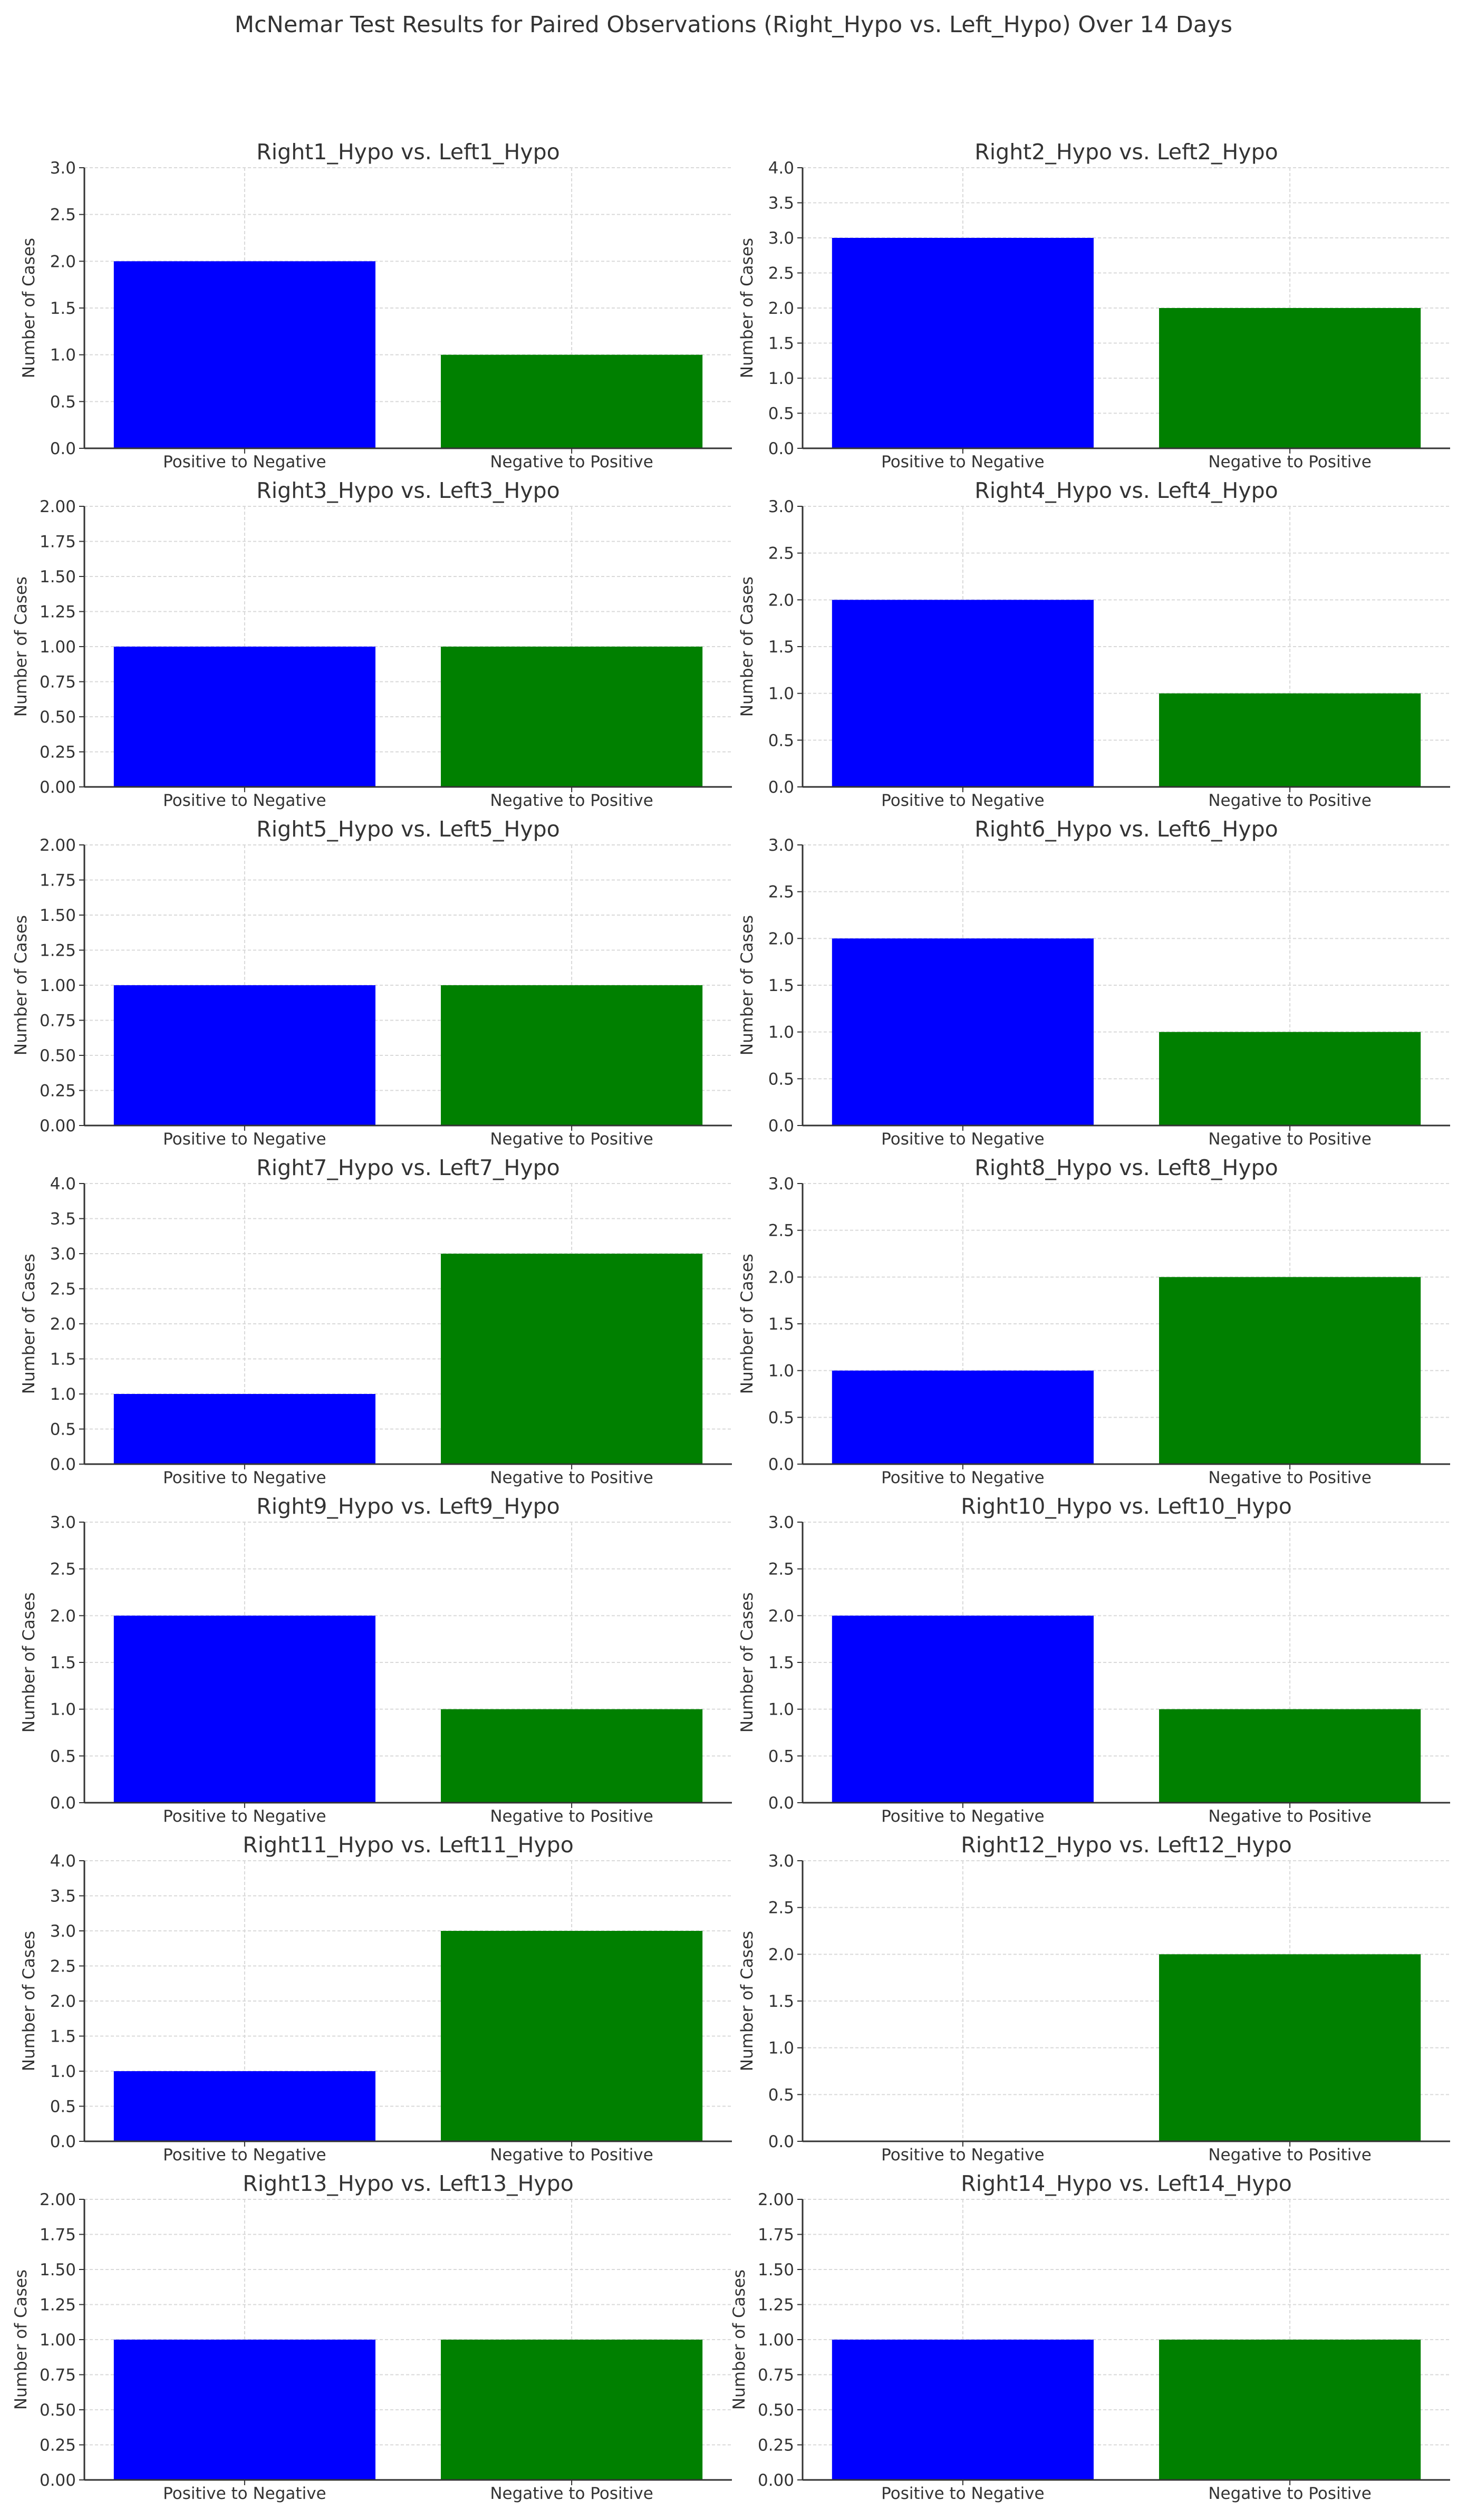 This screenshot has width=1467, height=2520. Describe the element at coordinates (63, 1896) in the screenshot. I see `y-tick-label: 3.5` at that location.